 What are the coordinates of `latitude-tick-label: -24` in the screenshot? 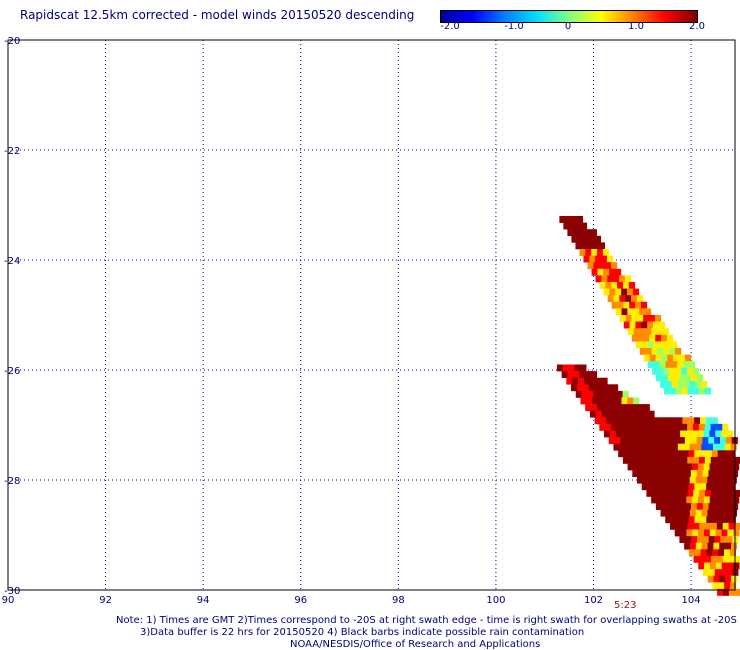 It's located at (12, 261).